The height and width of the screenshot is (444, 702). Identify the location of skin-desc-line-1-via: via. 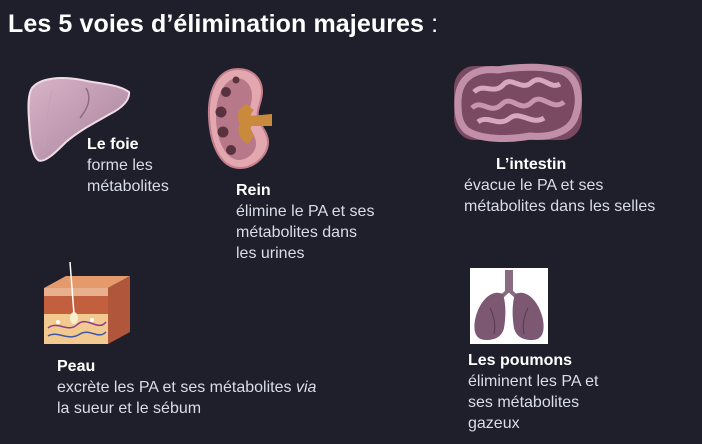
(306, 387).